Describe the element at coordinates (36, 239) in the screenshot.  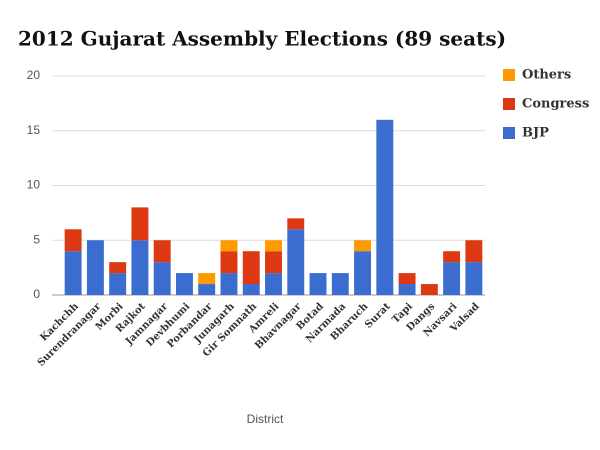
I see `y-tick-label: 5` at that location.